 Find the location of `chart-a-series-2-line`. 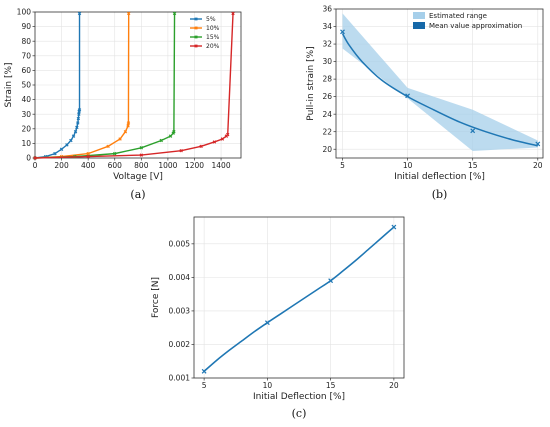

chart-a-series-2-line is located at coordinates (105, 86).